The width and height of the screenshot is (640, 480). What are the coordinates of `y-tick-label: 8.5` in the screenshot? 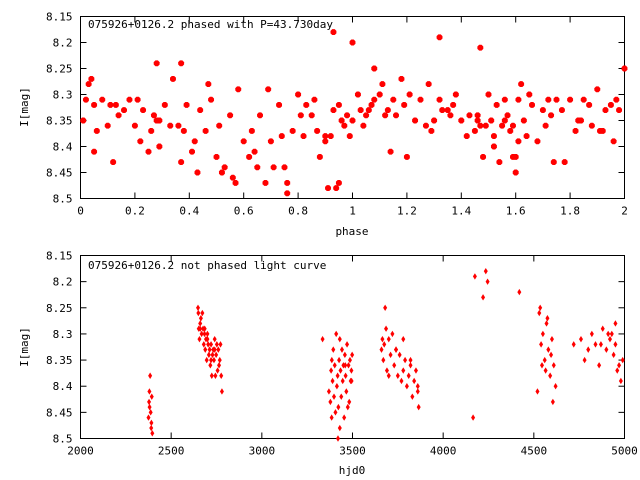 It's located at (63, 199).